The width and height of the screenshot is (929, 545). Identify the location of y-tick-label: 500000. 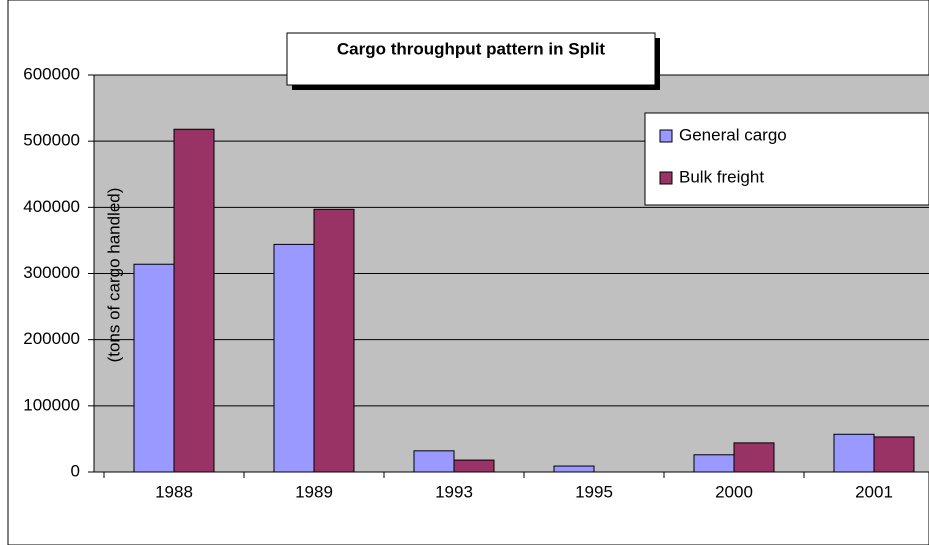
(51, 140).